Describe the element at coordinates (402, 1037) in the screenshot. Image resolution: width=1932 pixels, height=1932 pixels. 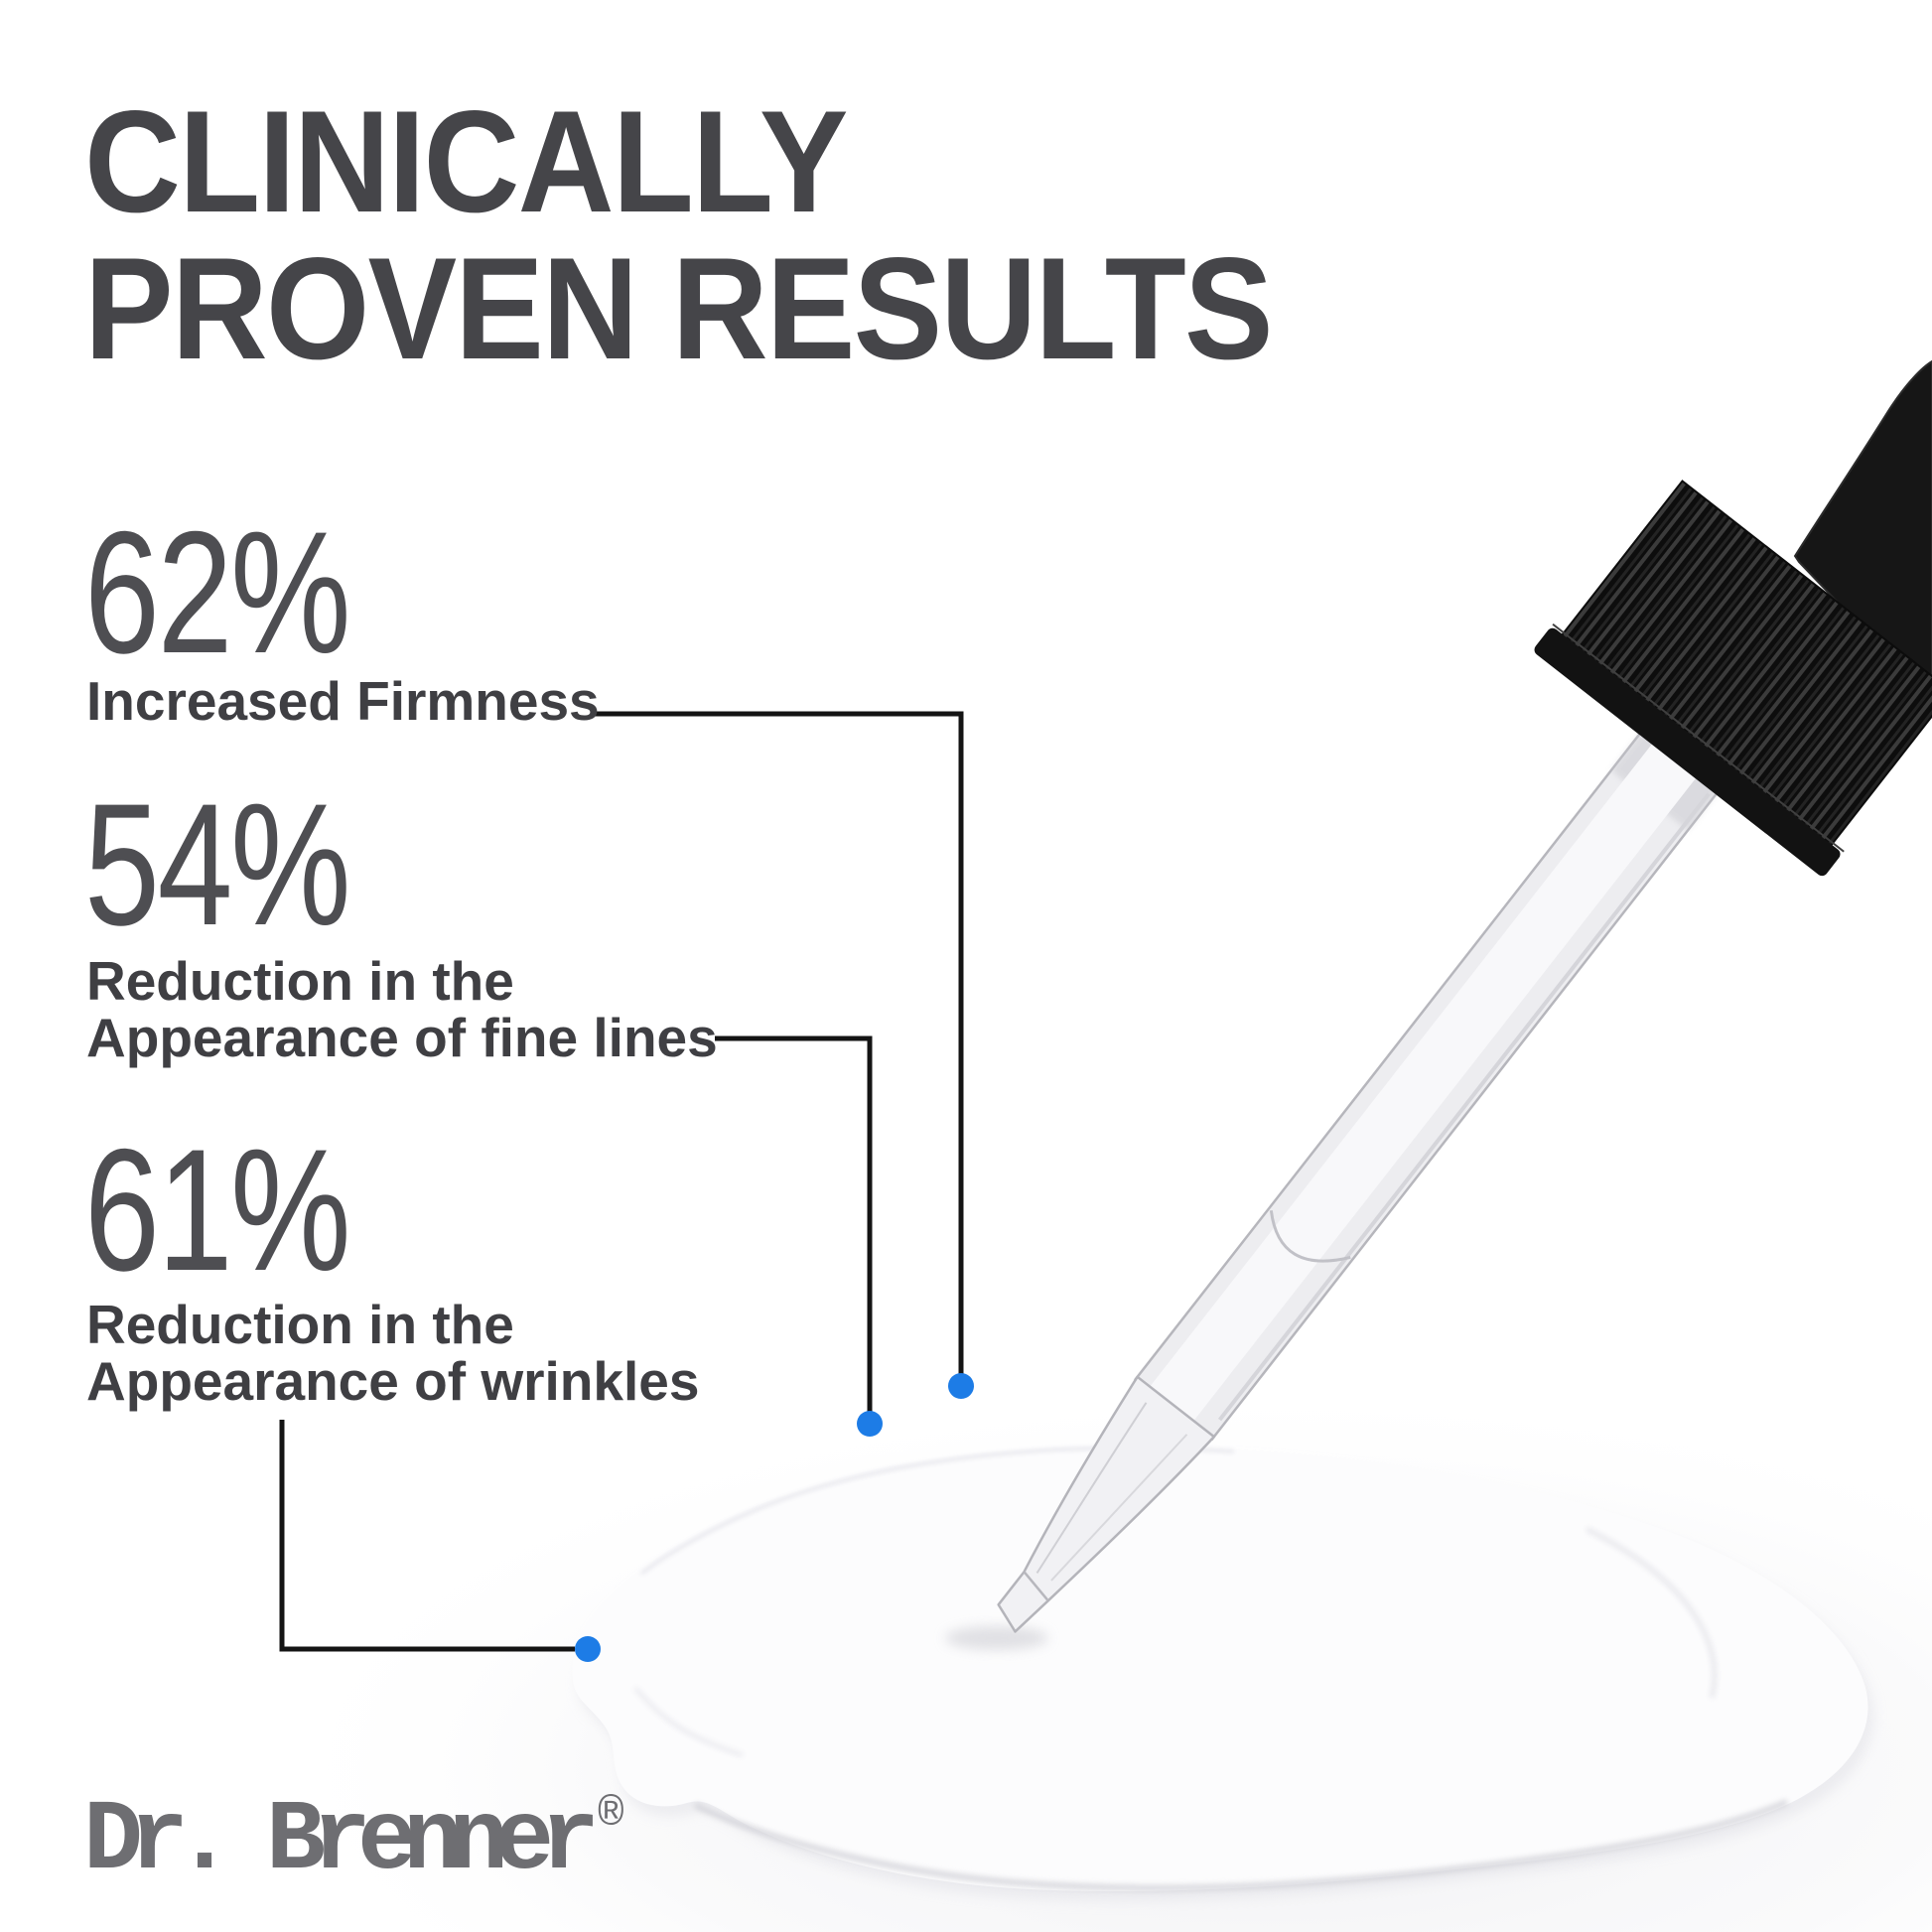
I see `stat-label-fine-lines-line-2: Appearance of fine lines` at that location.